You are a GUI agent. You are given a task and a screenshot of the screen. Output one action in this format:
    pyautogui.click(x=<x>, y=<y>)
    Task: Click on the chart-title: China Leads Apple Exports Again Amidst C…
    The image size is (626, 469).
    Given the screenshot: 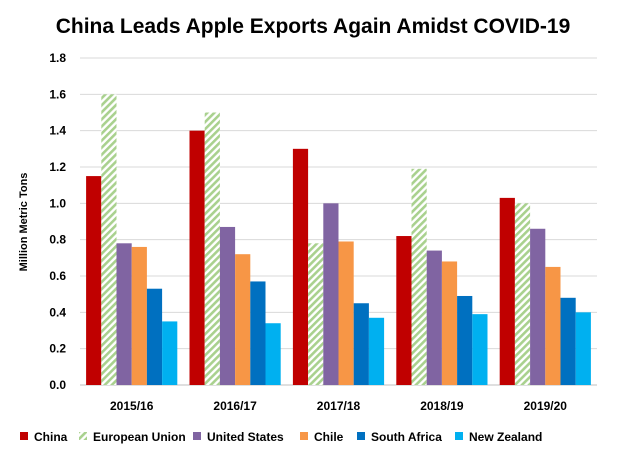 What is the action you would take?
    pyautogui.click(x=313, y=26)
    